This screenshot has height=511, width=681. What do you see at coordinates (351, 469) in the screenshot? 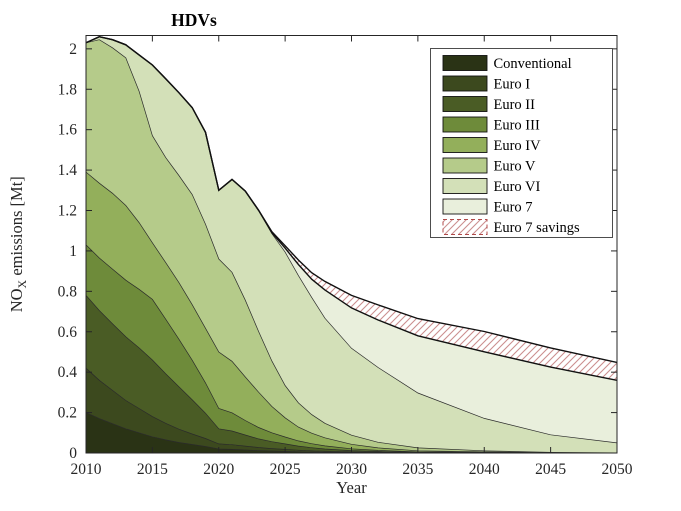
I see `x-tick-label: 2030` at bounding box center [351, 469].